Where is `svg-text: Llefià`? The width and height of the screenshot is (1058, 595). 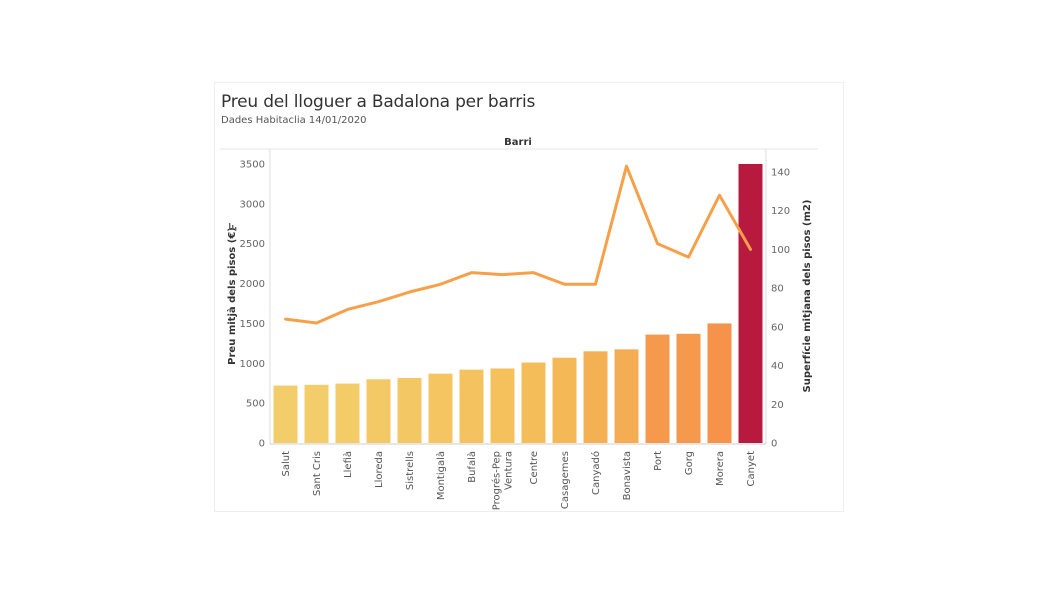 svg-text: Llefià is located at coordinates (348, 464).